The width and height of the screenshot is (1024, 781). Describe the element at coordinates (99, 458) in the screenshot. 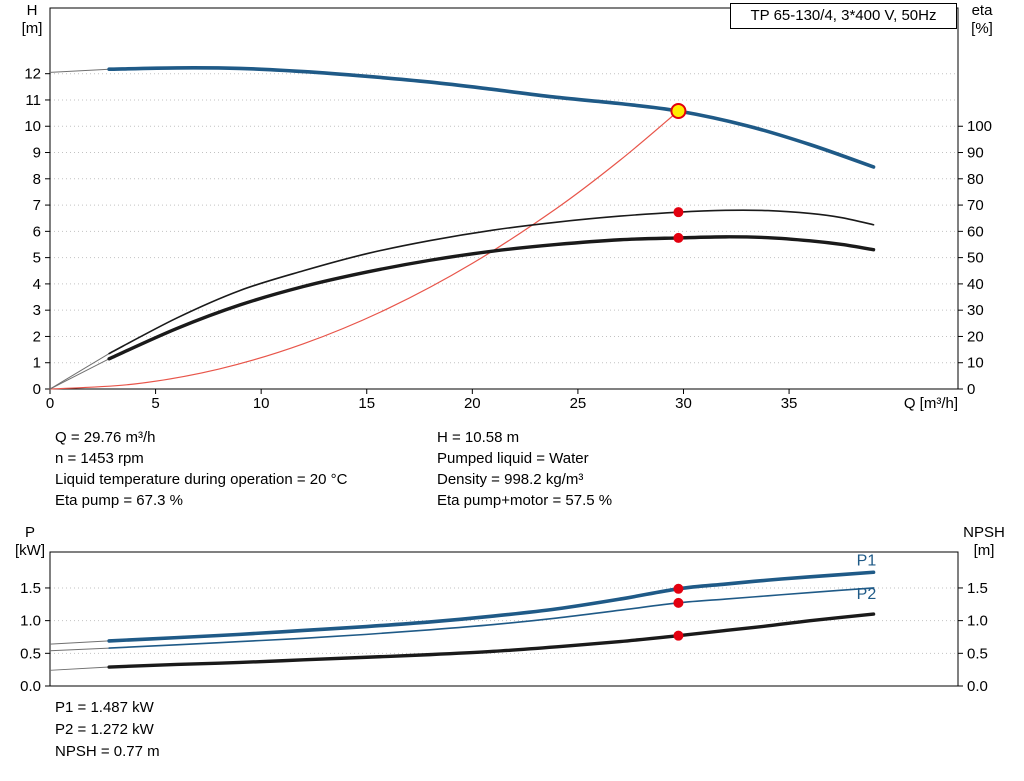

I see `info-line-n: n = 1453 rpm` at that location.